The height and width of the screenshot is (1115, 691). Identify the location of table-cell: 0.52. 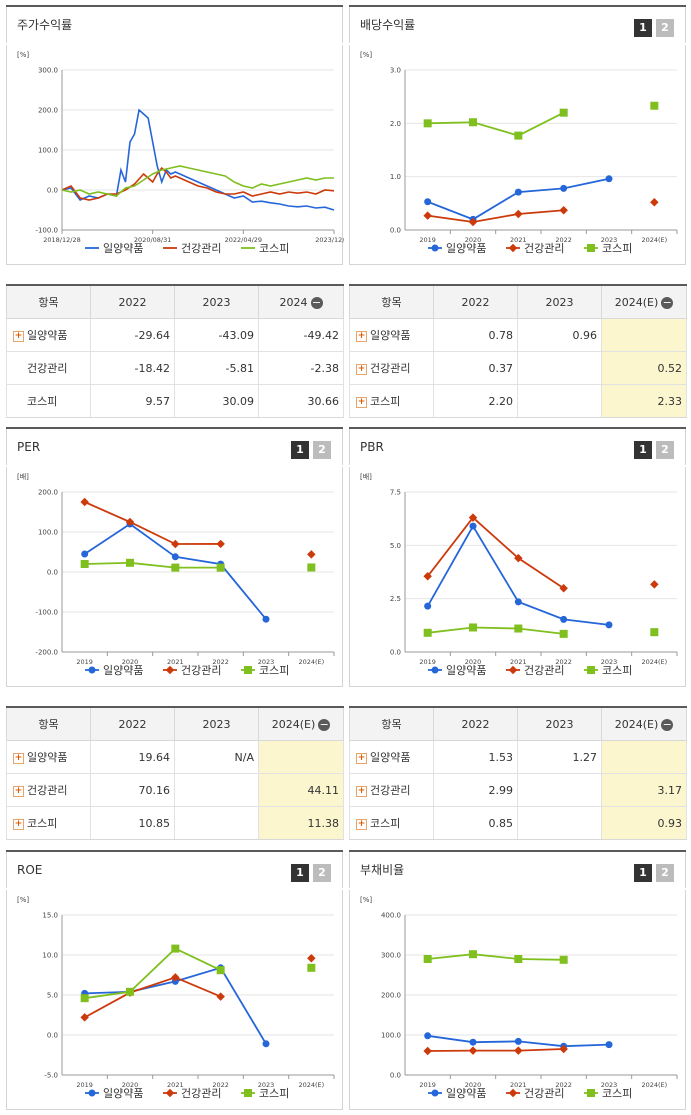
(644, 368).